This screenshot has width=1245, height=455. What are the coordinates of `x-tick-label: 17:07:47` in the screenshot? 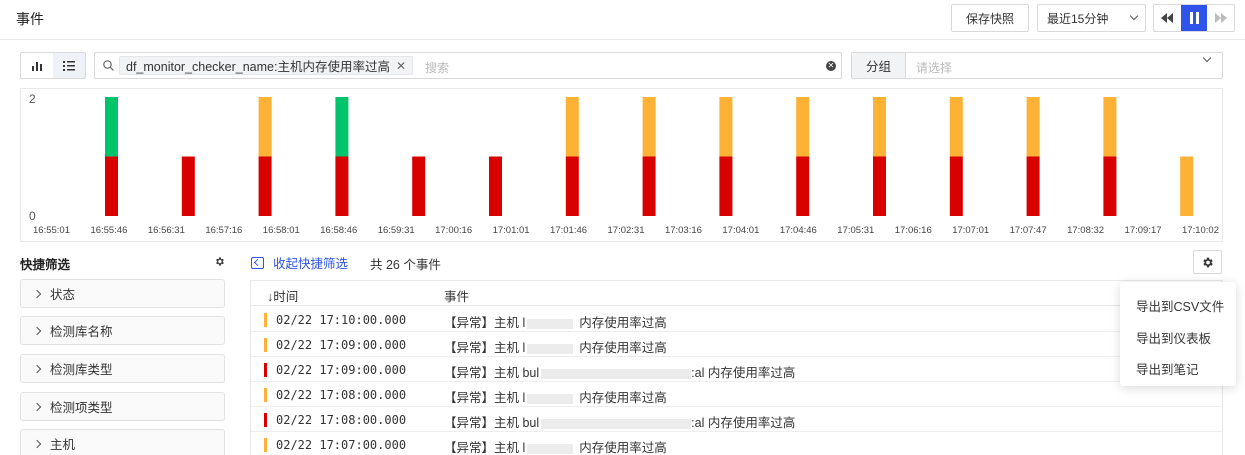 It's located at (1028, 230).